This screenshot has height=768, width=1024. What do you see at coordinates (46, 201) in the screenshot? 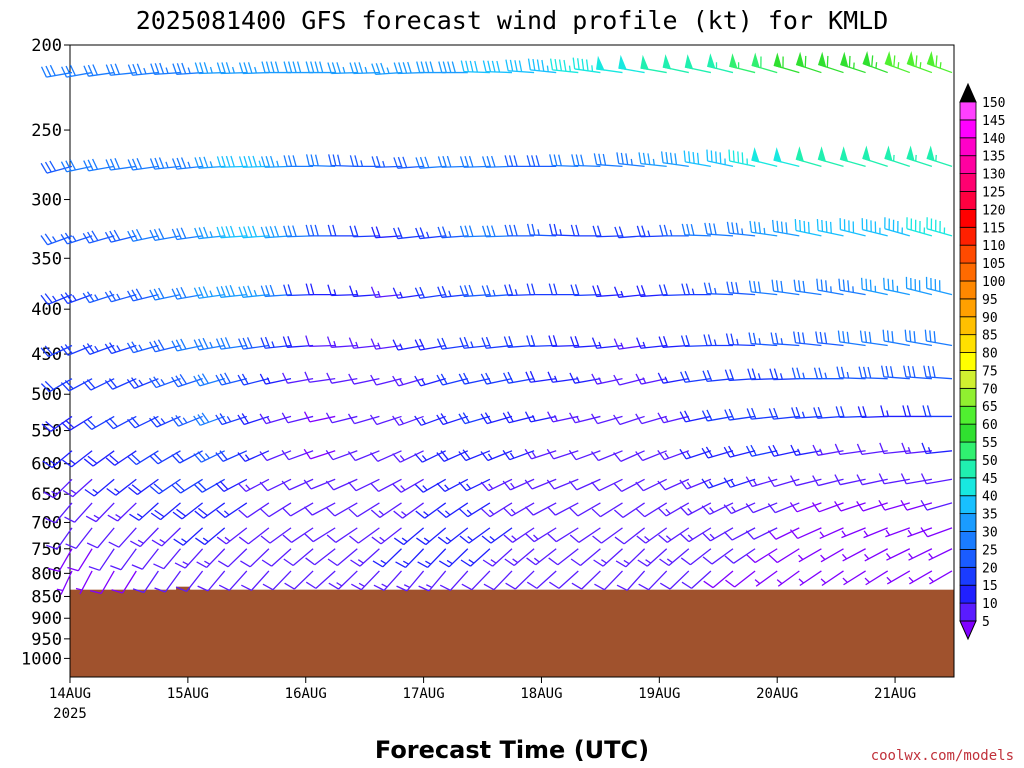
I see `y-tick-label: 300` at bounding box center [46, 201].